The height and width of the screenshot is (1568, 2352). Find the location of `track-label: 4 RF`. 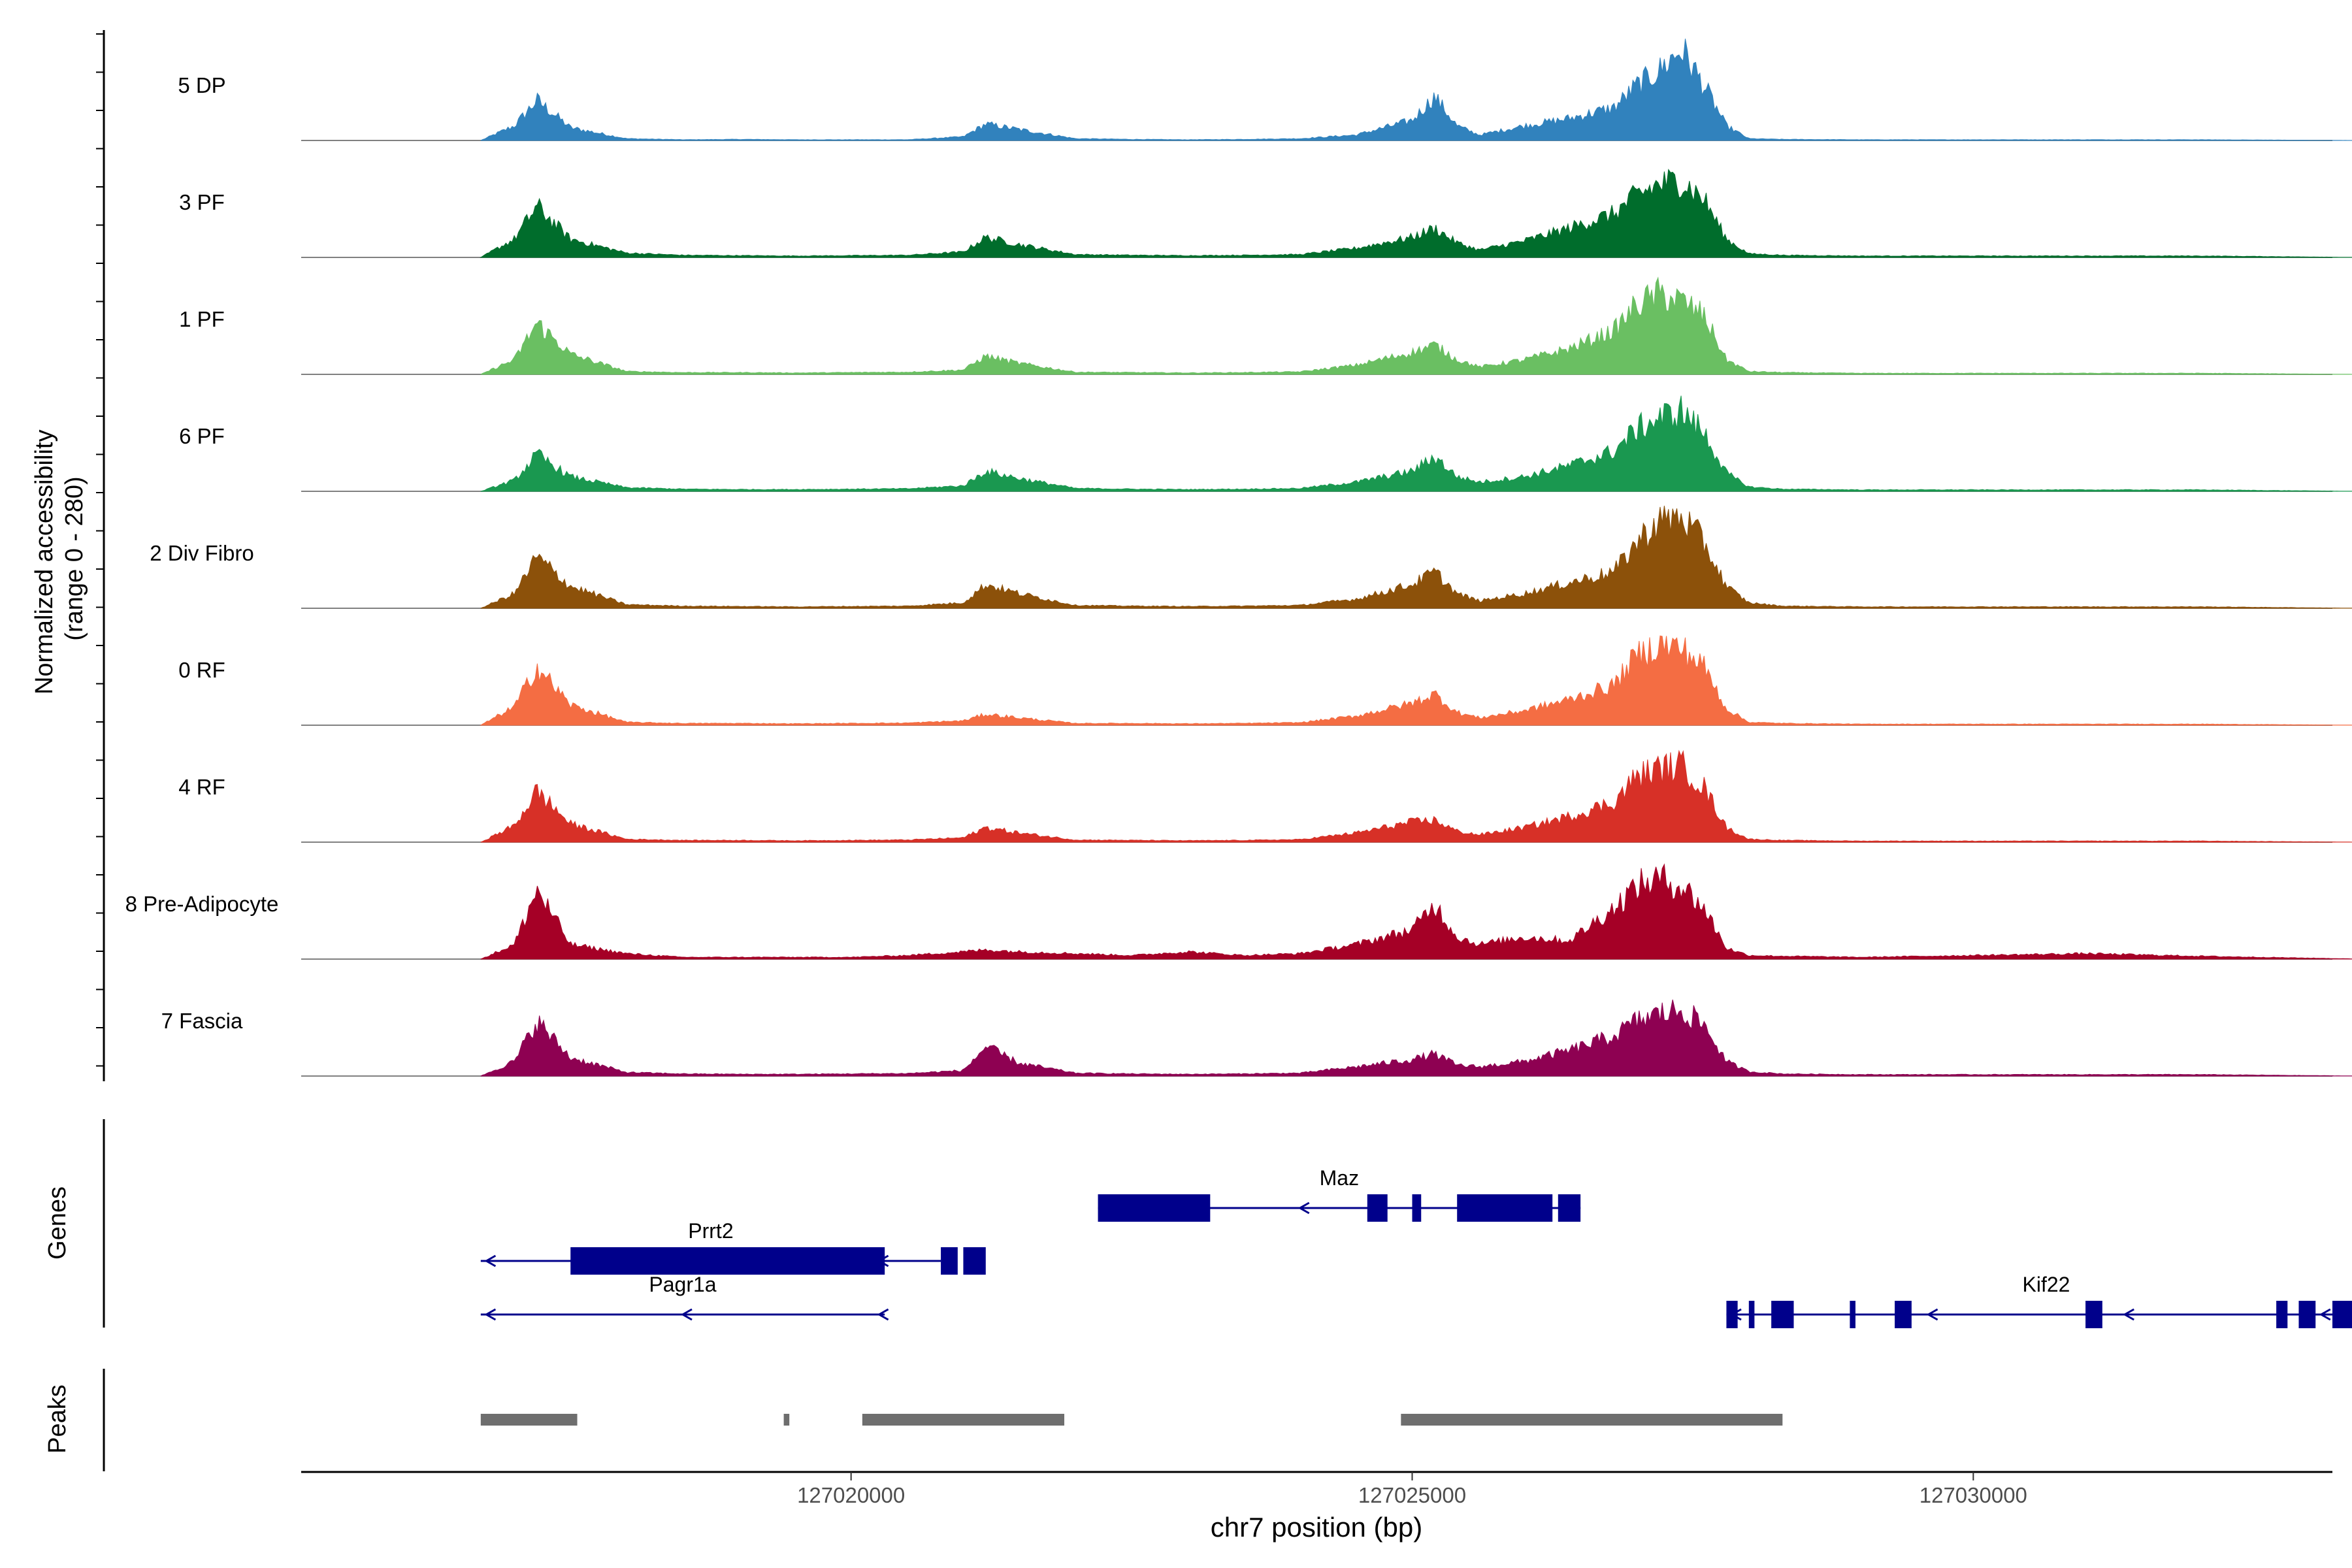

track-label: 4 RF is located at coordinates (201, 787).